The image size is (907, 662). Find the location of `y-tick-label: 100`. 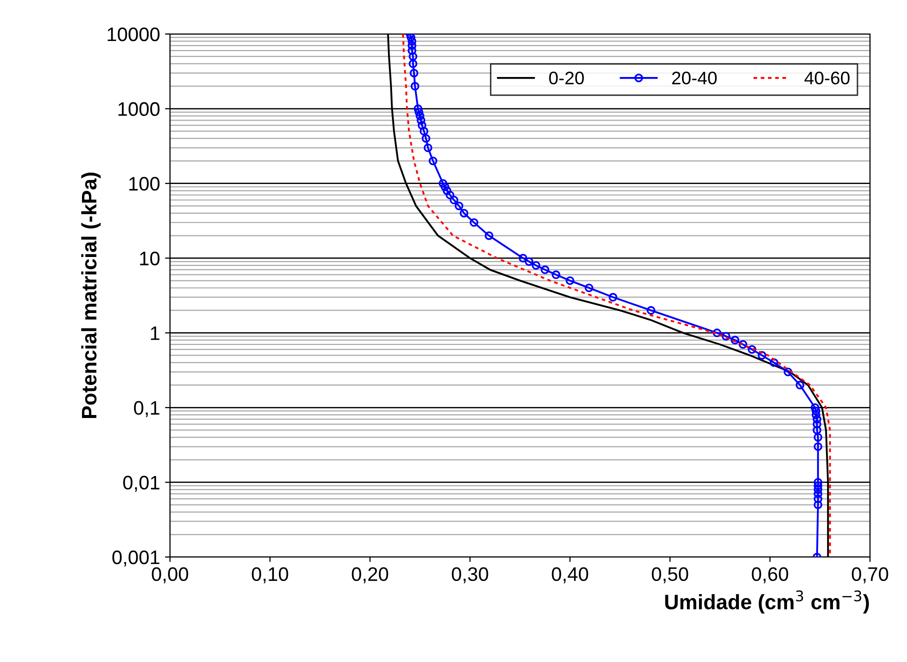

y-tick-label: 100 is located at coordinates (144, 183).